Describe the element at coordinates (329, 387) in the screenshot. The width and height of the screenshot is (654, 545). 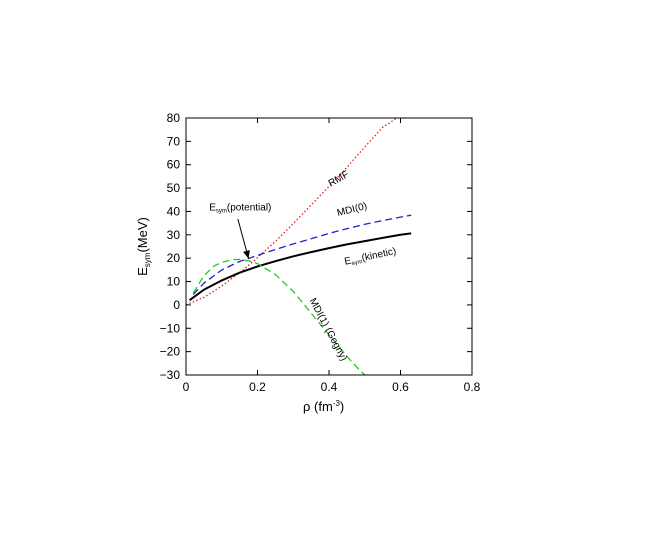
I see `x-tick-label: 0.4` at that location.